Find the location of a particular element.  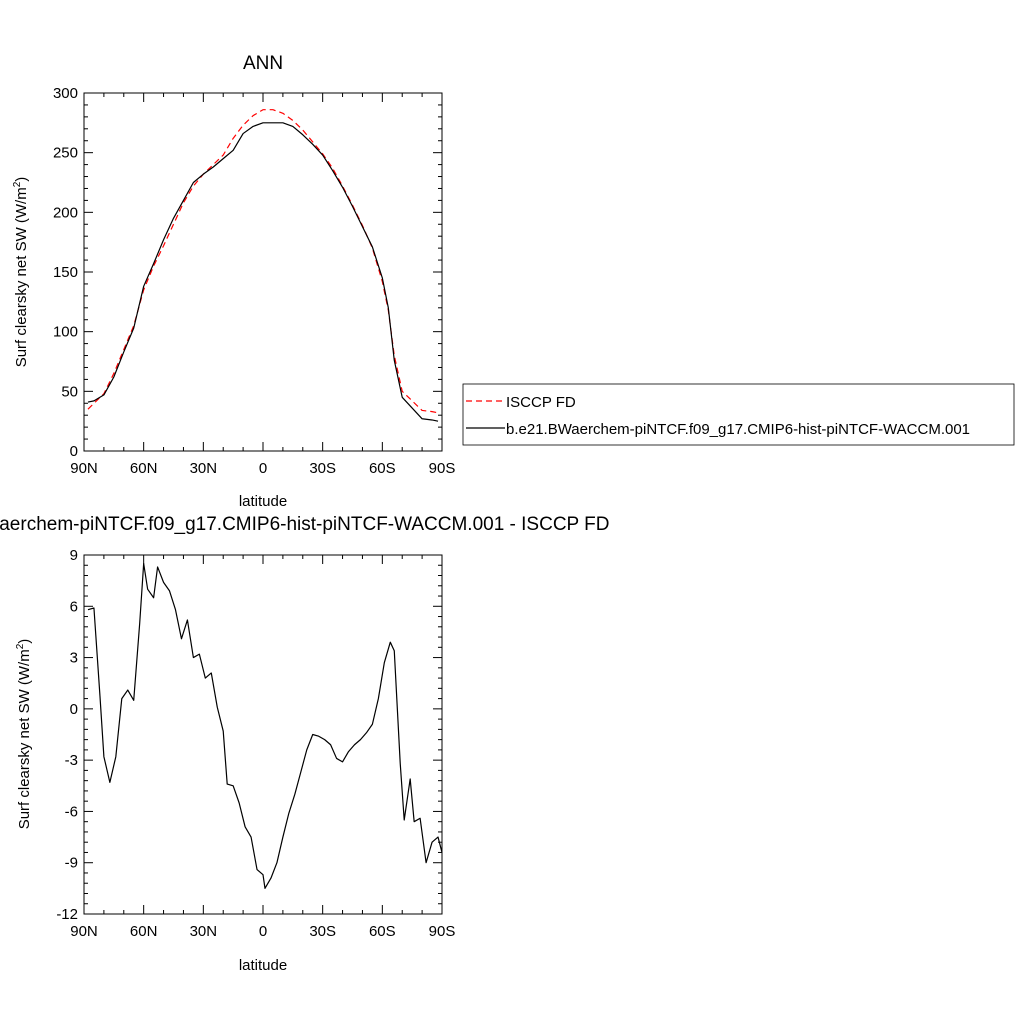

bottom-panel-frame is located at coordinates (263, 734).